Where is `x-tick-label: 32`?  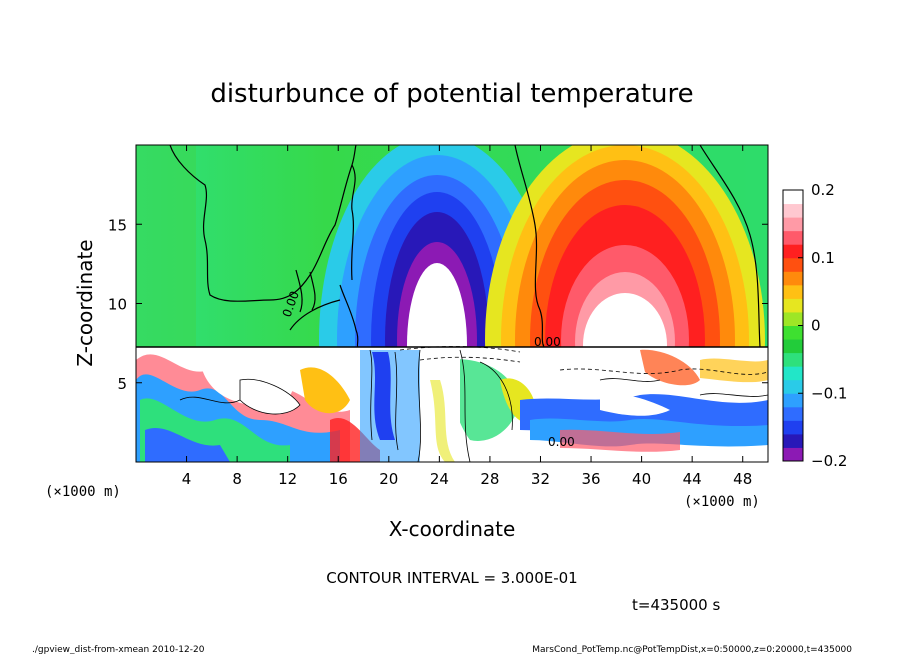 x-tick-label: 32 is located at coordinates (540, 479).